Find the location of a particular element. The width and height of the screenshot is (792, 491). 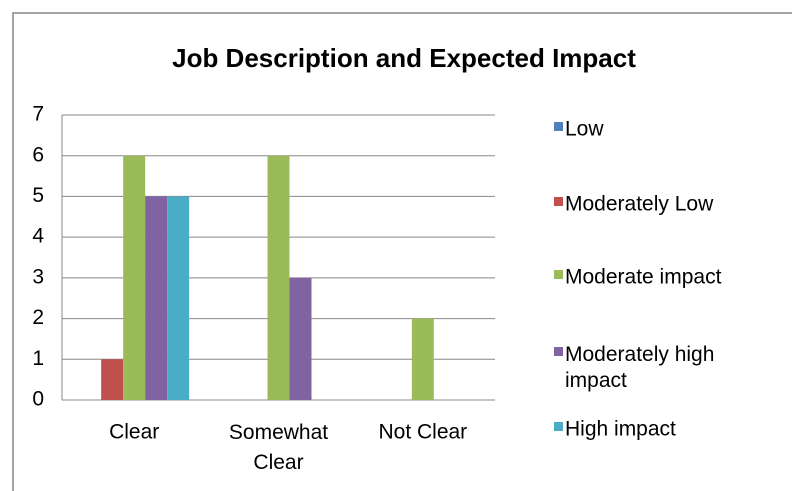

chart-title: Job Description and Expected Impact is located at coordinates (404, 58).